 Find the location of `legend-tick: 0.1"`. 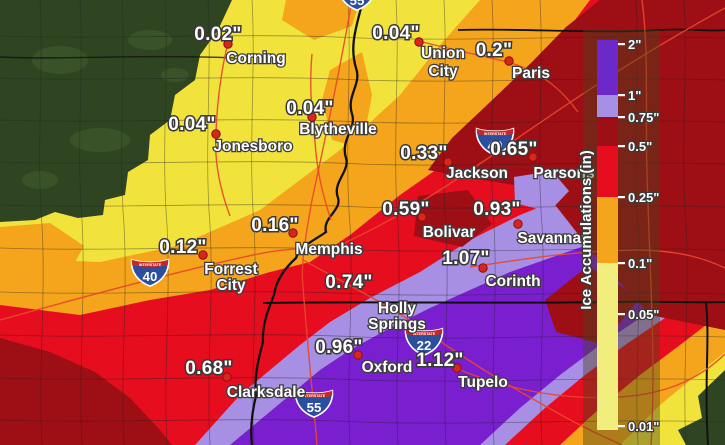

legend-tick: 0.1" is located at coordinates (640, 263).